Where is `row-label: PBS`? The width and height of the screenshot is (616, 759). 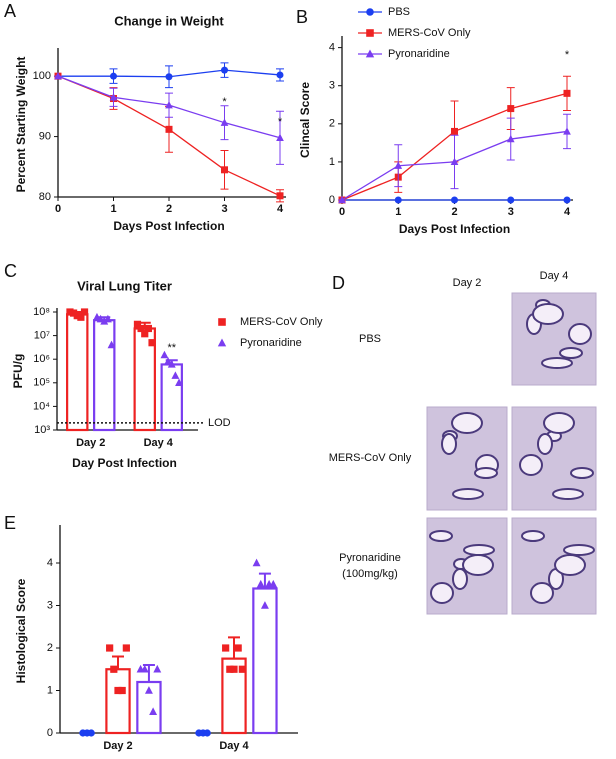 row-label: PBS is located at coordinates (370, 339).